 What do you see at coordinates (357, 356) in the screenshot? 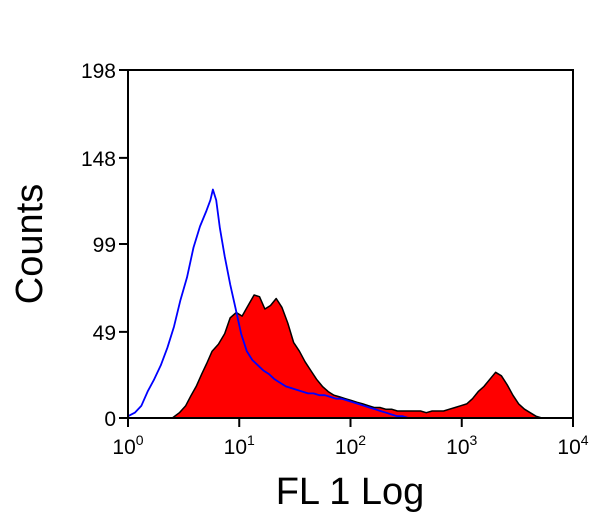
I see `filled-histogram-series` at bounding box center [357, 356].